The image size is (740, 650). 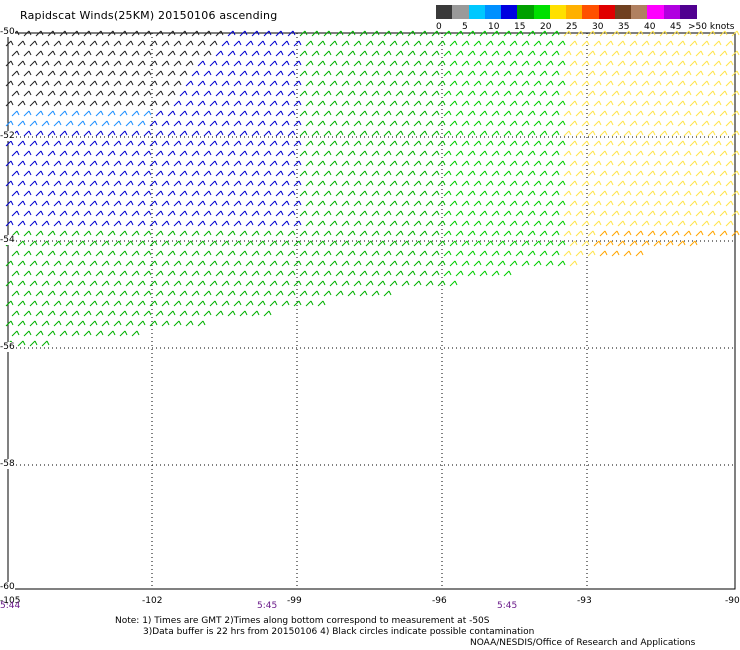 I want to click on legend-unit: >50 knots, so click(x=711, y=27).